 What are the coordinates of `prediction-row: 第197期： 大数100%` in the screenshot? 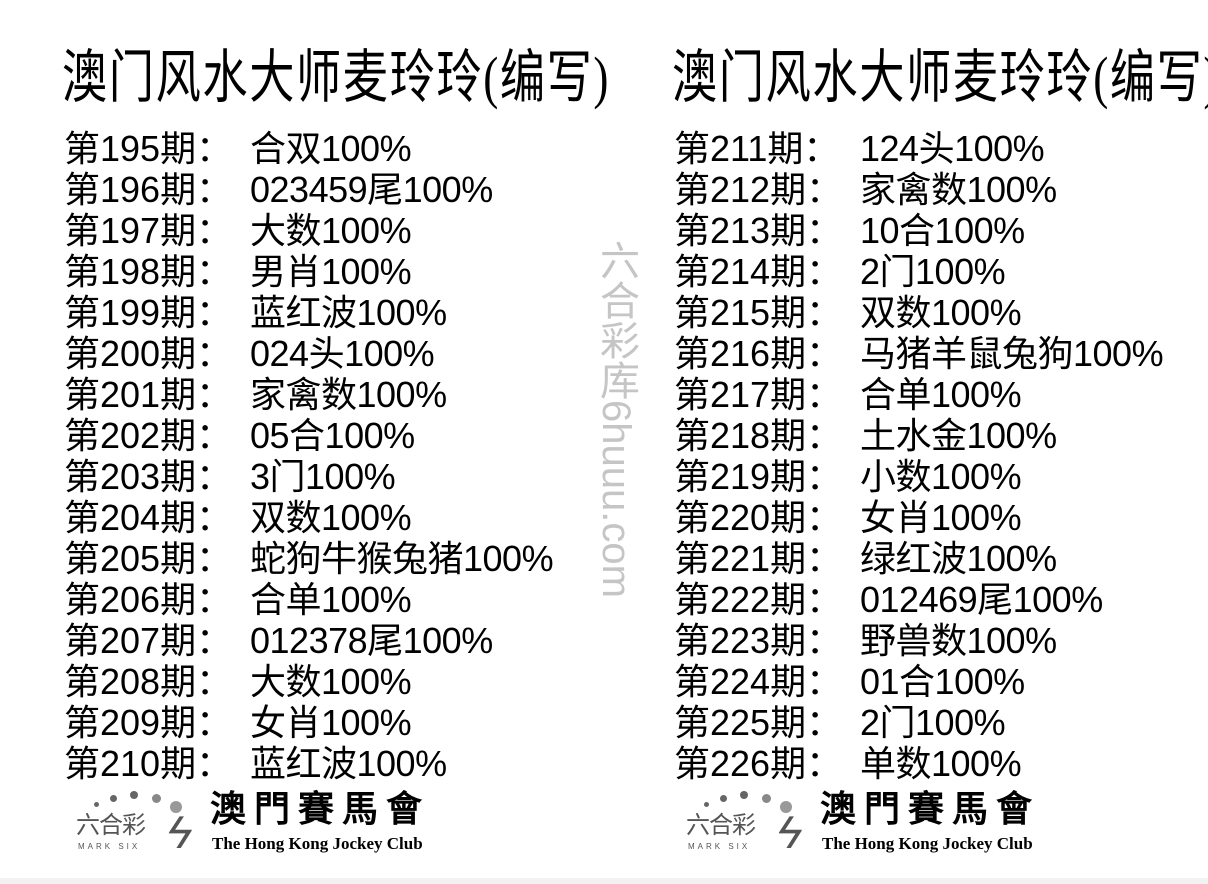 It's located at (308, 230).